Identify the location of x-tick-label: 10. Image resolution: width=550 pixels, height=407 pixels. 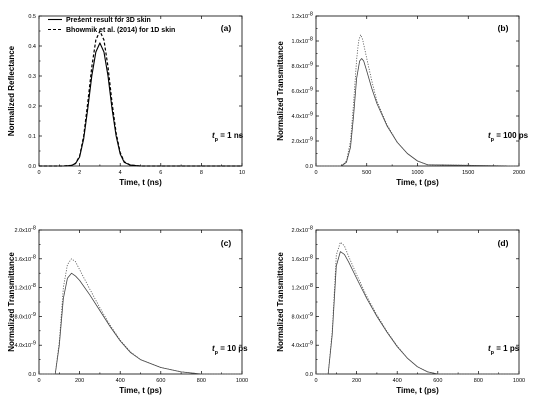
(242, 173).